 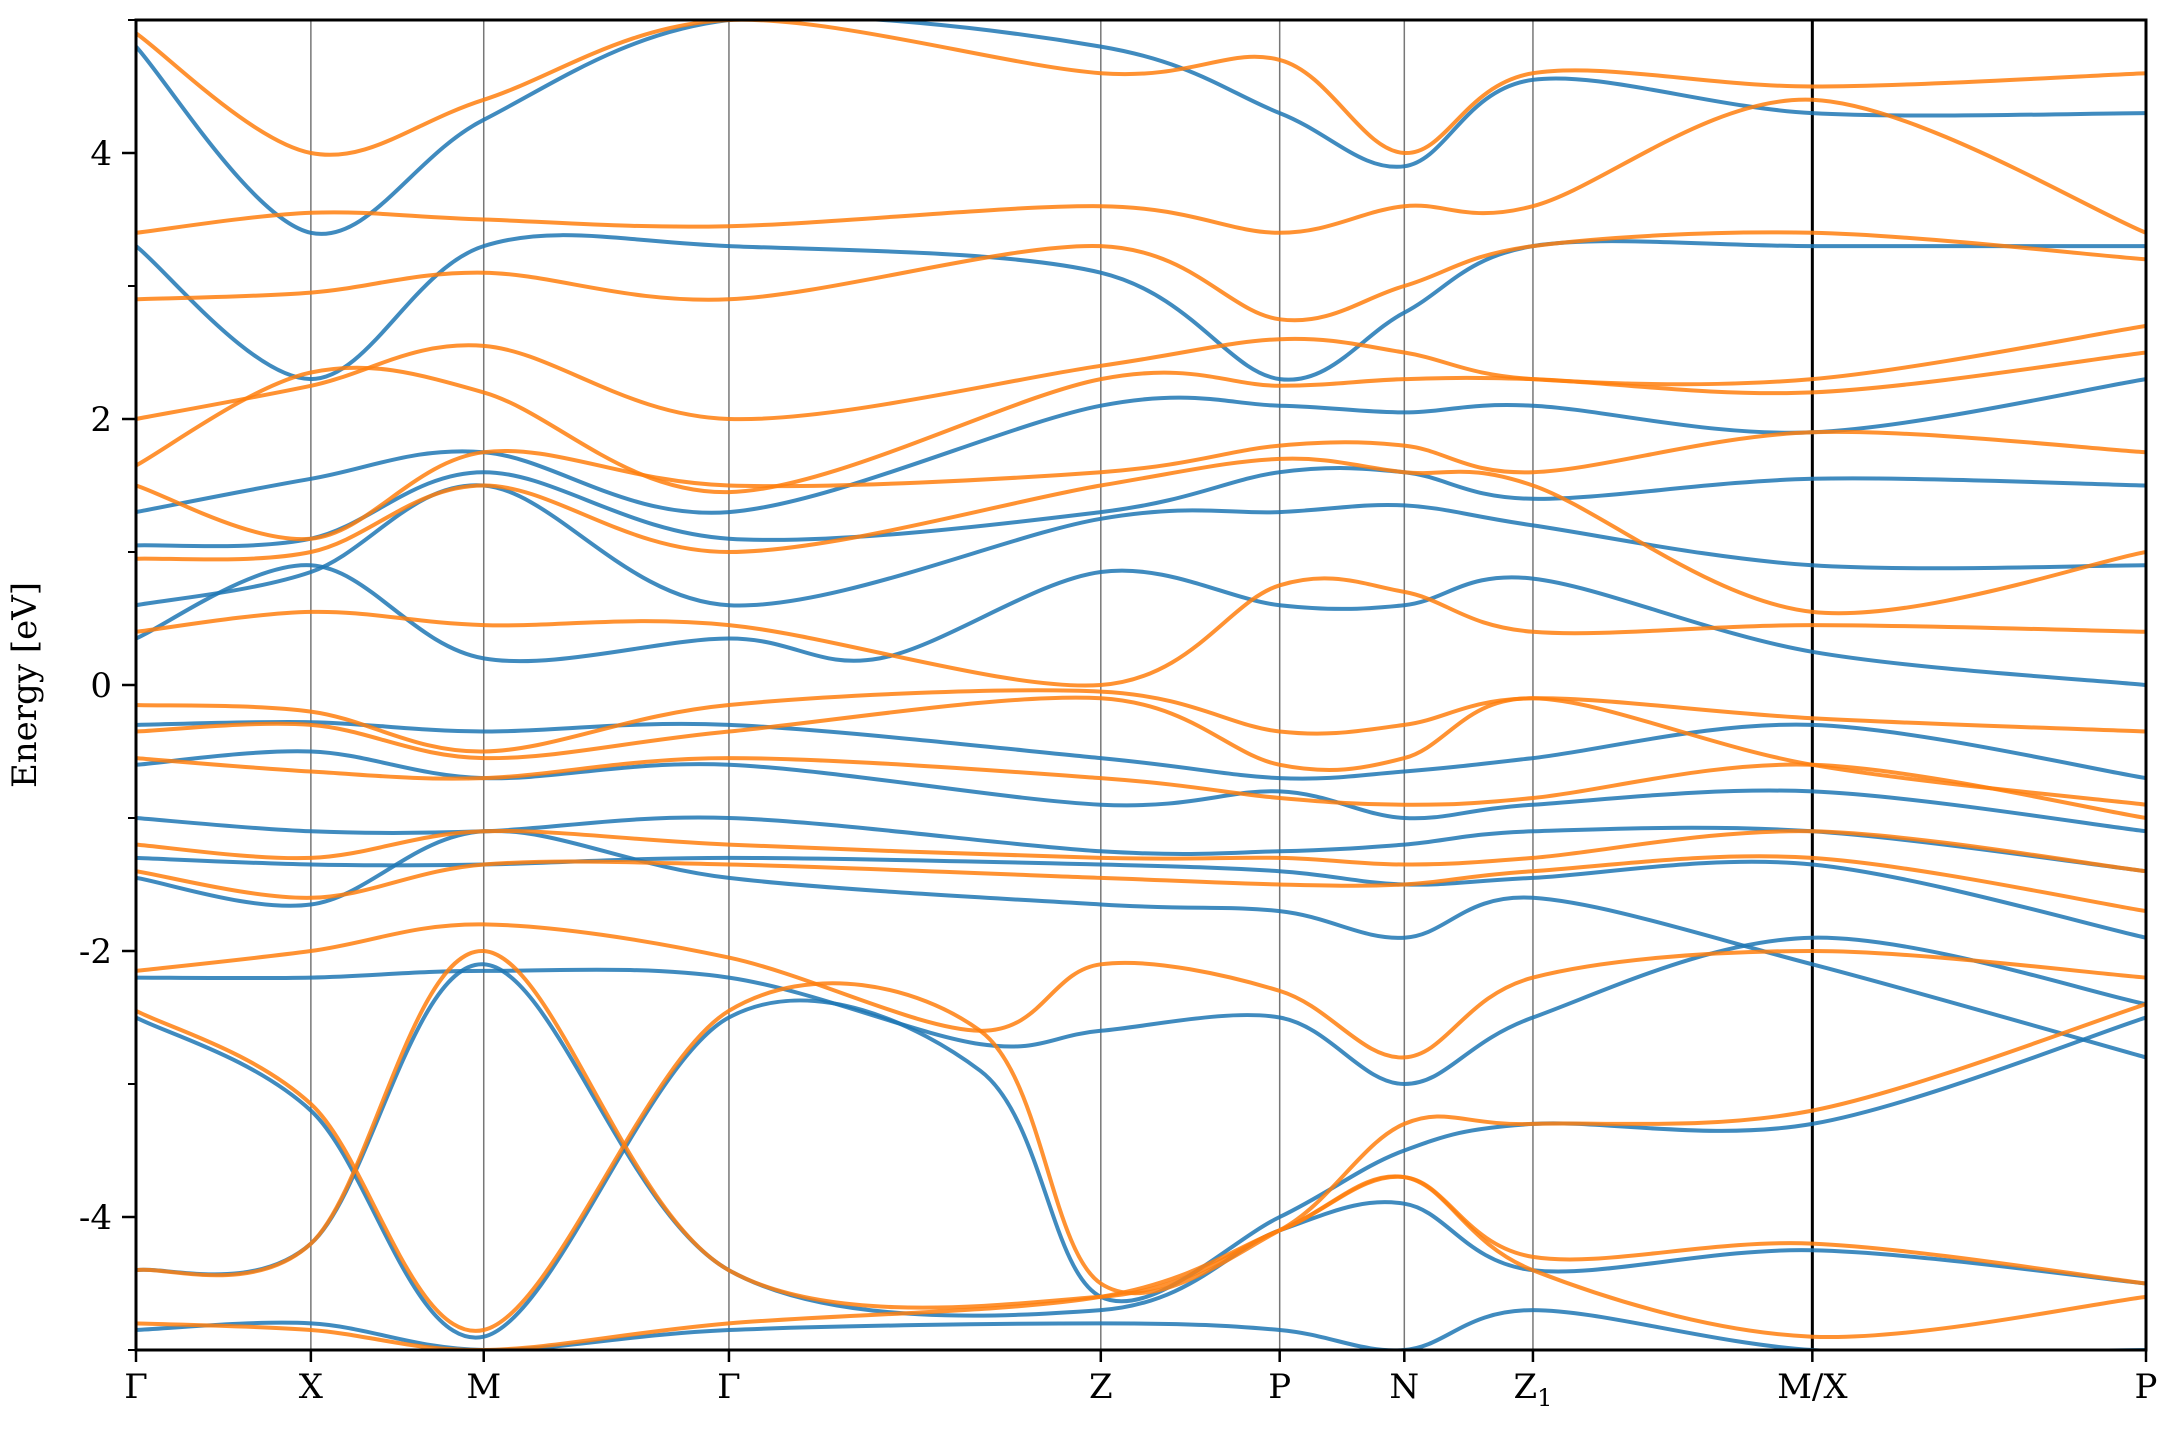 I want to click on x-tick-label-2: M, so click(x=483, y=1387).